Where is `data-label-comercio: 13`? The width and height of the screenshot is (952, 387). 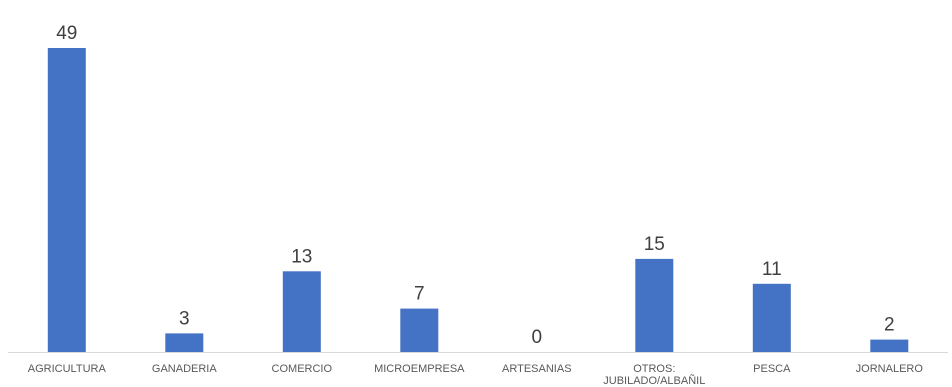
data-label-comercio: 13 is located at coordinates (301, 256).